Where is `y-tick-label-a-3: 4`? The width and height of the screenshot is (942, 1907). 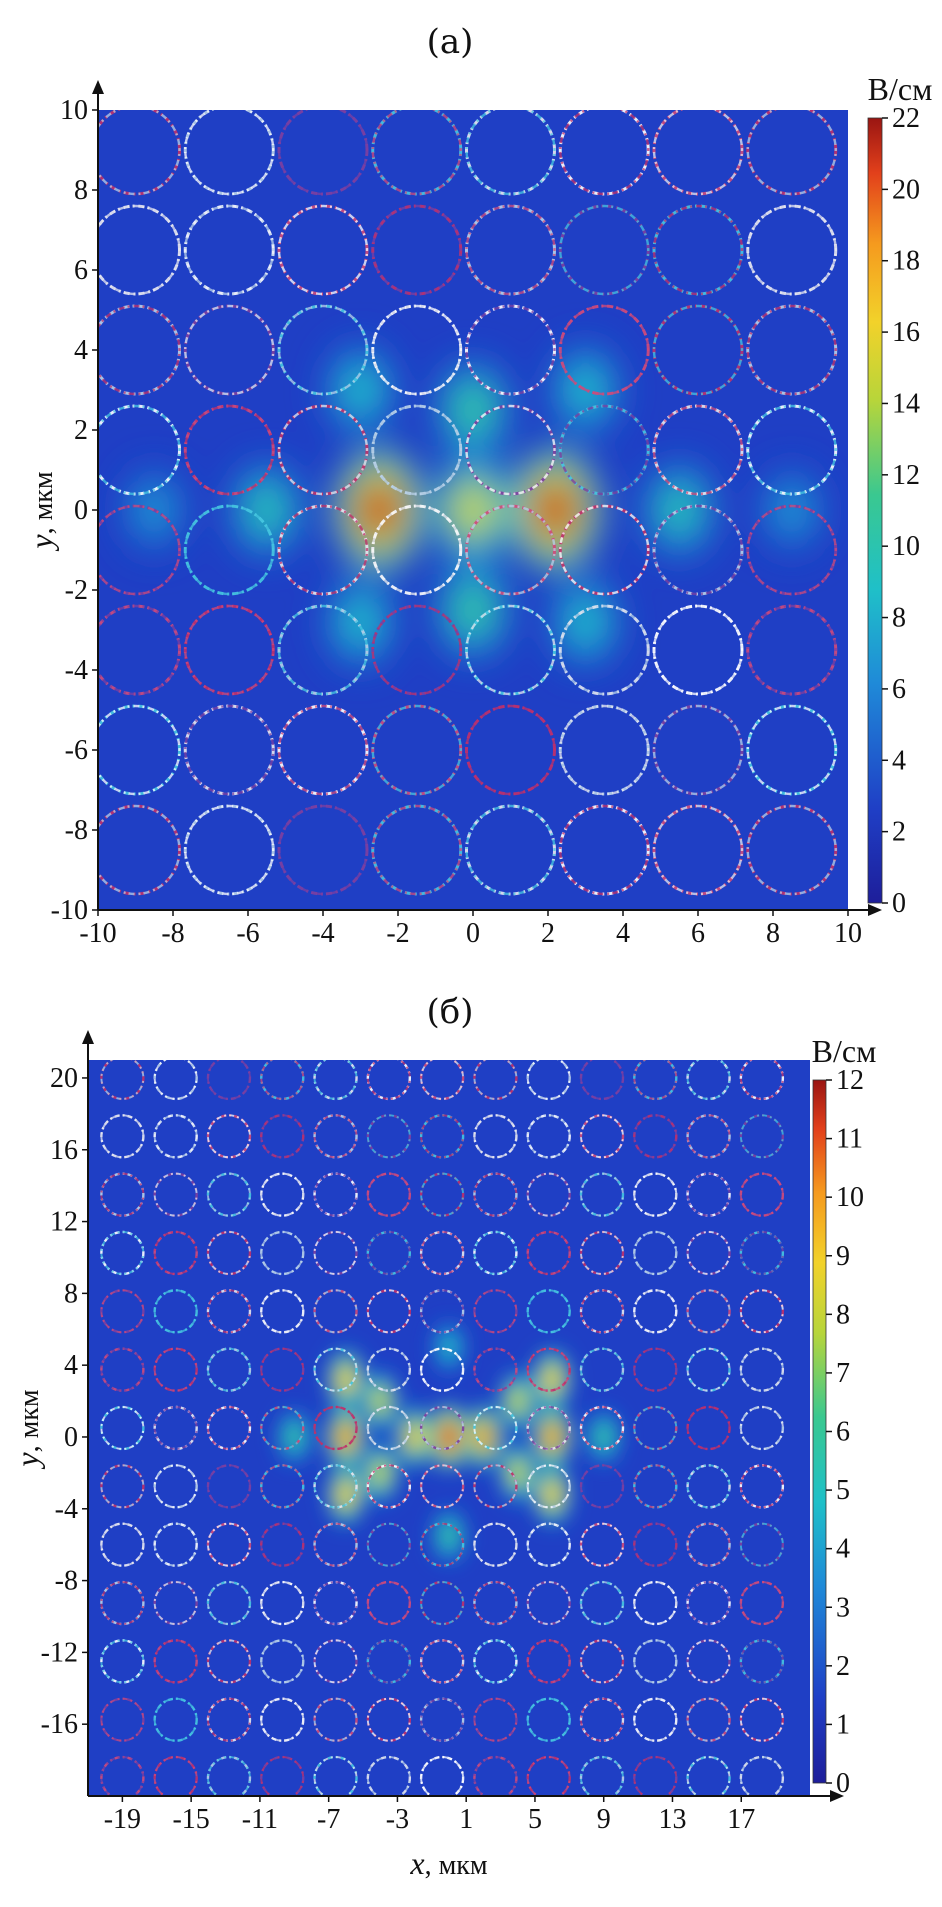 y-tick-label-a-3: 4 is located at coordinates (81, 350).